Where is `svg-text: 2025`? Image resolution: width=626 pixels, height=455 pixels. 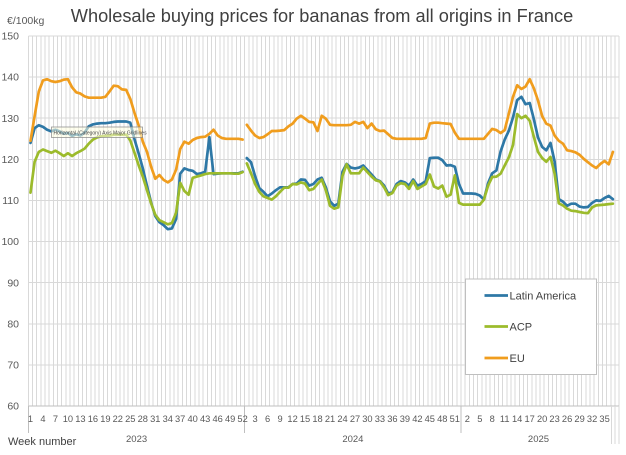 svg-text: 2025 is located at coordinates (538, 439).